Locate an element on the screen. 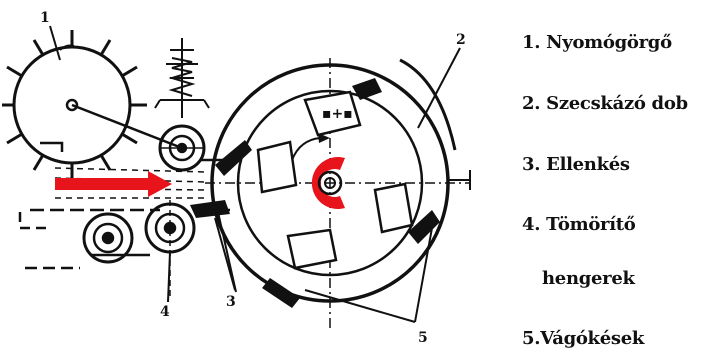  tension-spring is located at coordinates (182, 78).